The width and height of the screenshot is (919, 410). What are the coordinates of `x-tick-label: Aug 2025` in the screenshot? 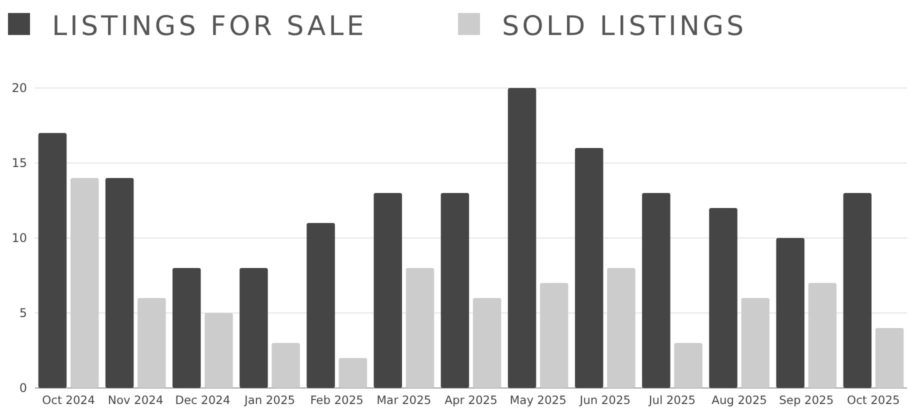 It's located at (740, 400).